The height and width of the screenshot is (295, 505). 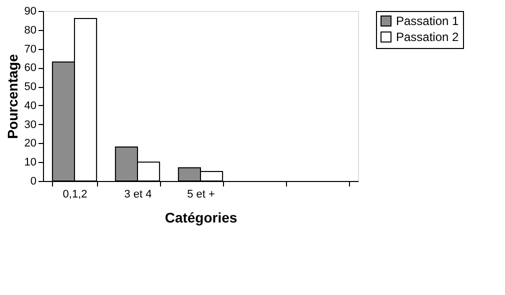 I want to click on y-tick-label: 20, so click(x=30, y=144).